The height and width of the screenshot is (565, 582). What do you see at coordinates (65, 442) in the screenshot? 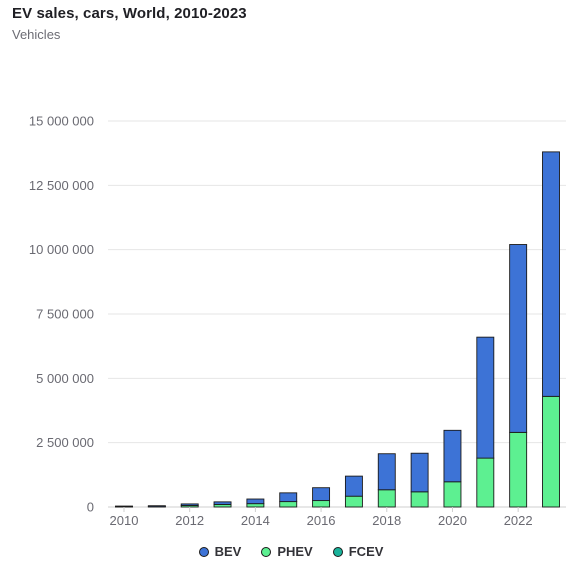
I see `y-tick-label: 2 500 000` at bounding box center [65, 442].